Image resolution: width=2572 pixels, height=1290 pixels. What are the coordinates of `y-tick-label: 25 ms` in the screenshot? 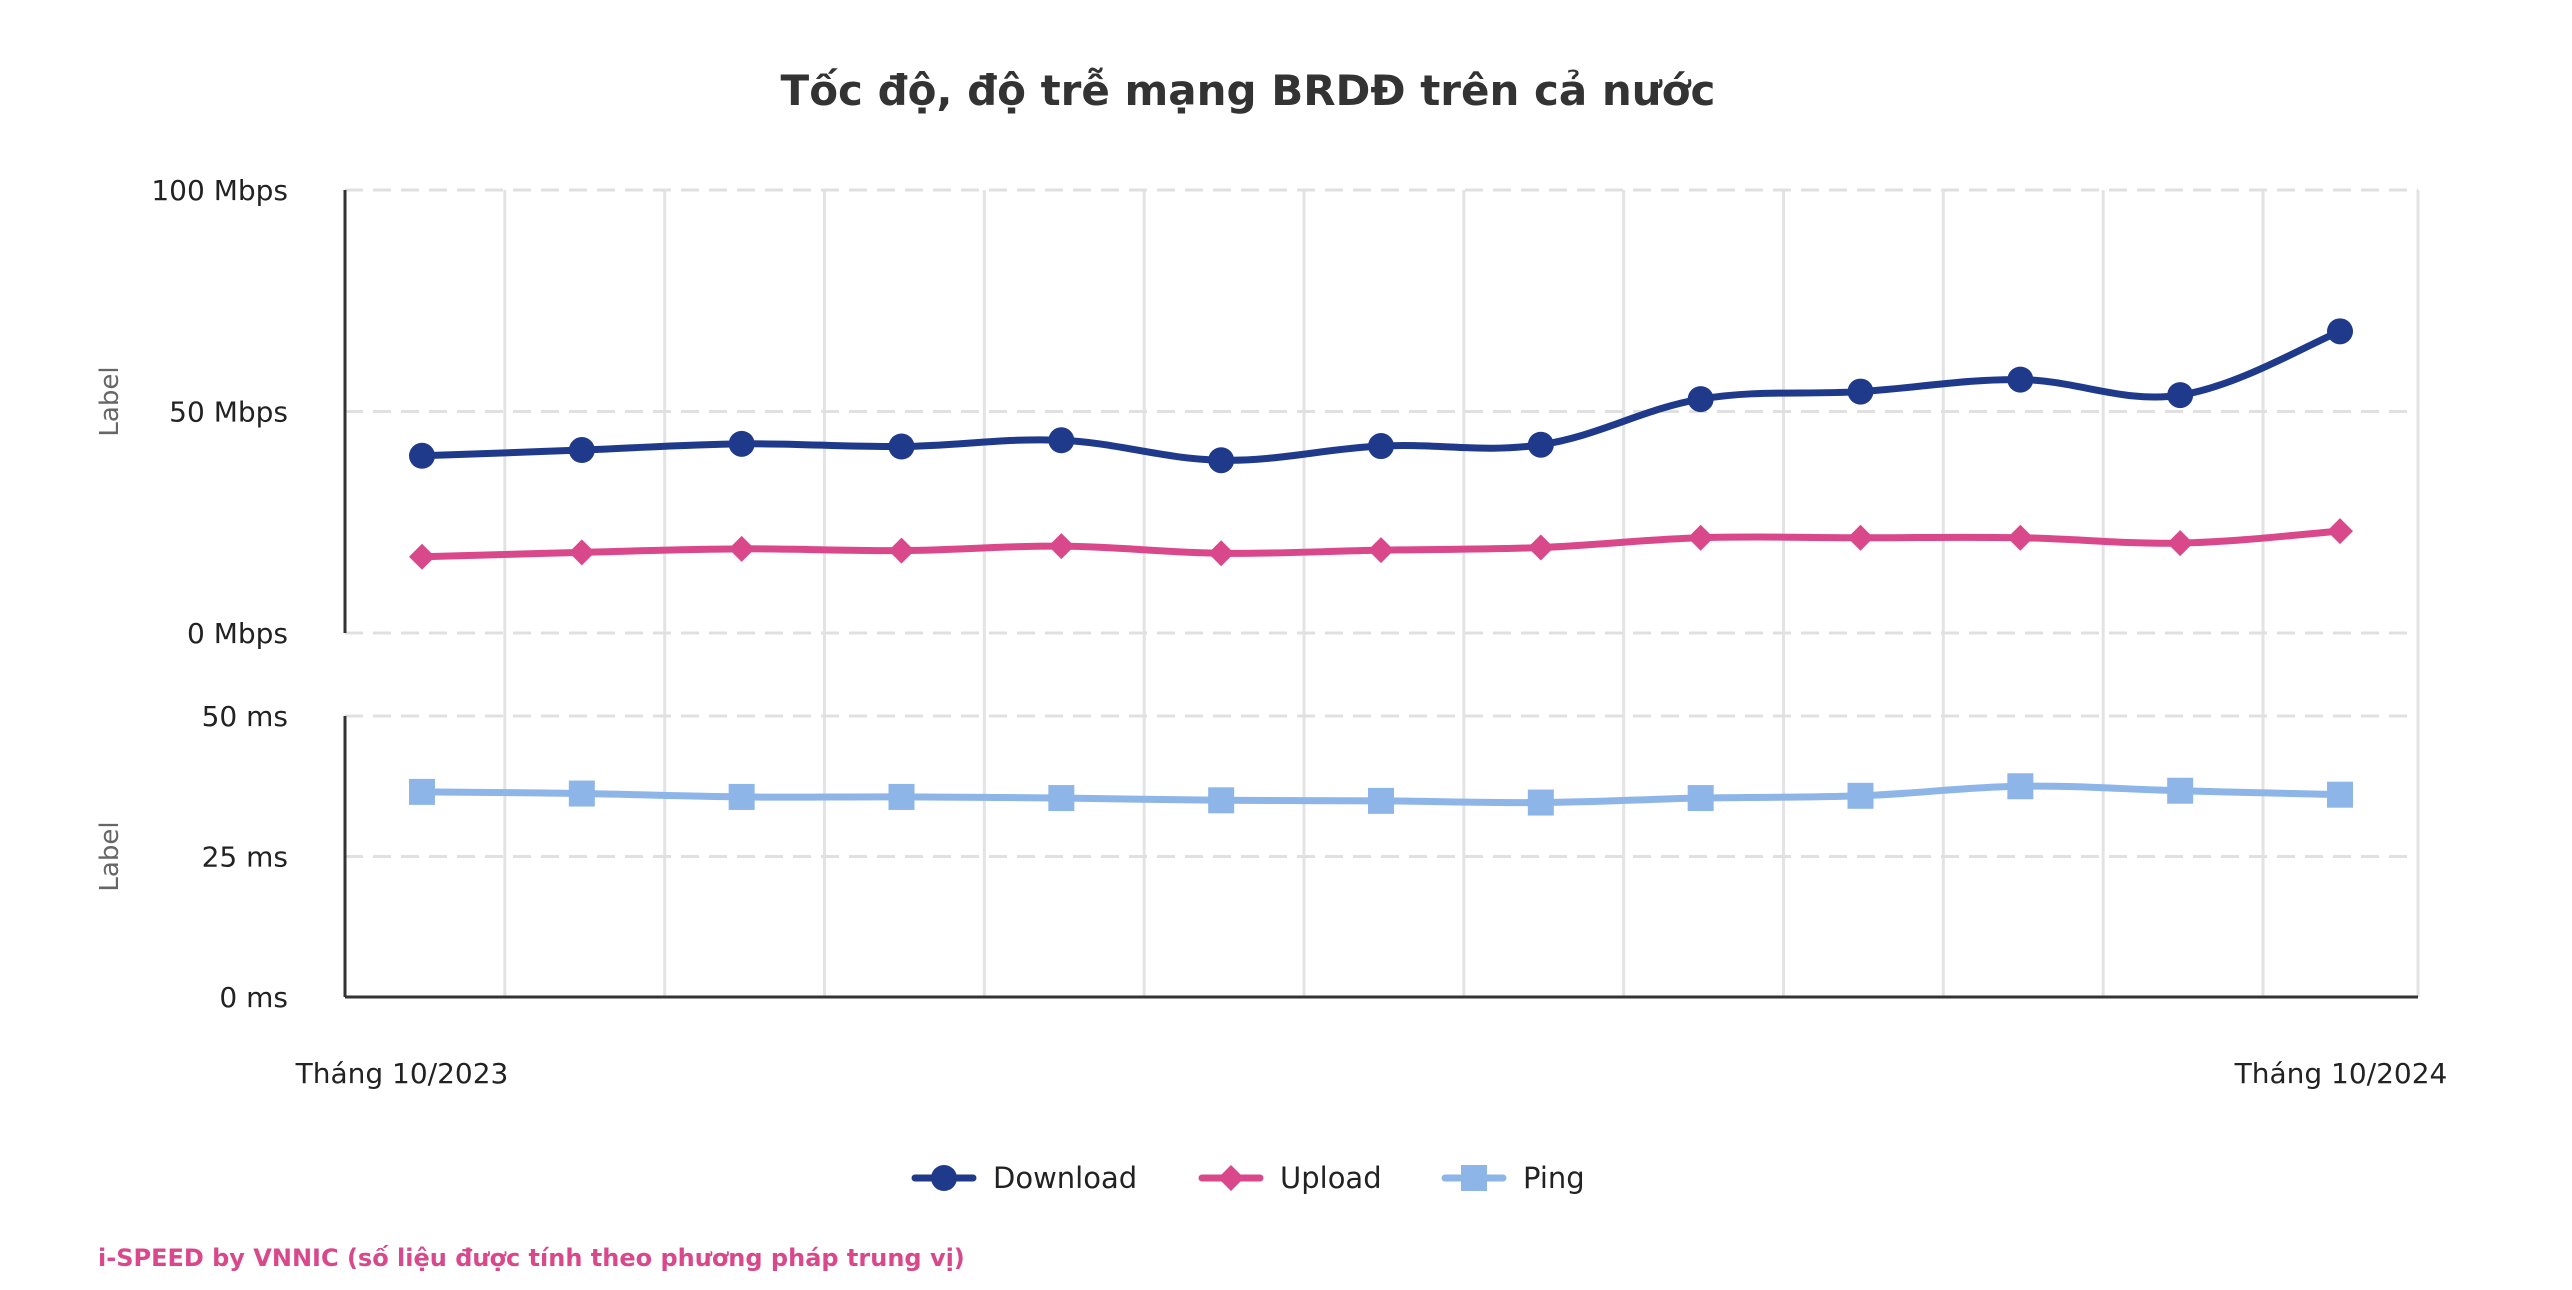 It's located at (245, 857).